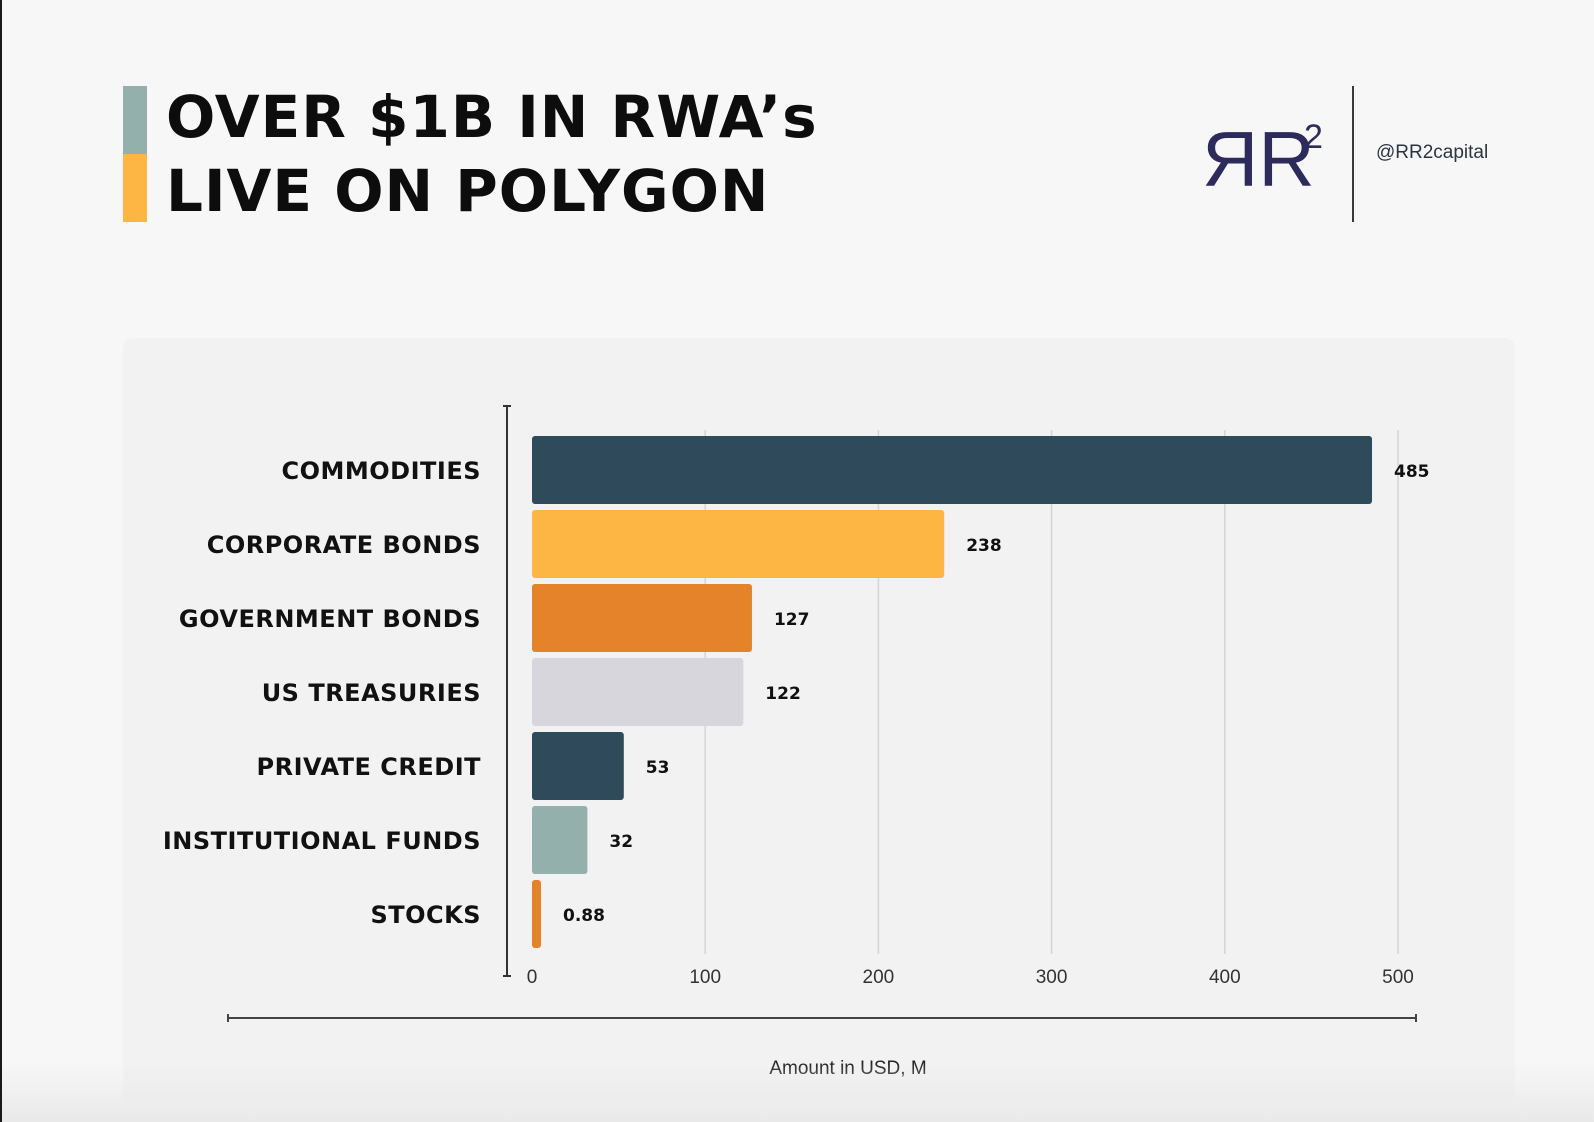 Image resolution: width=1594 pixels, height=1122 pixels. Describe the element at coordinates (1353, 154) in the screenshot. I see `logo-divider` at that location.